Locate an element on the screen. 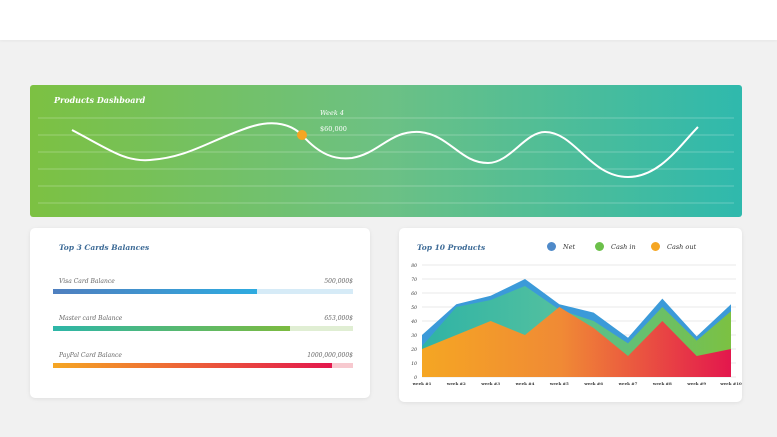 This screenshot has width=777, height=437. balance-label: Master card Balance is located at coordinates (91, 318).